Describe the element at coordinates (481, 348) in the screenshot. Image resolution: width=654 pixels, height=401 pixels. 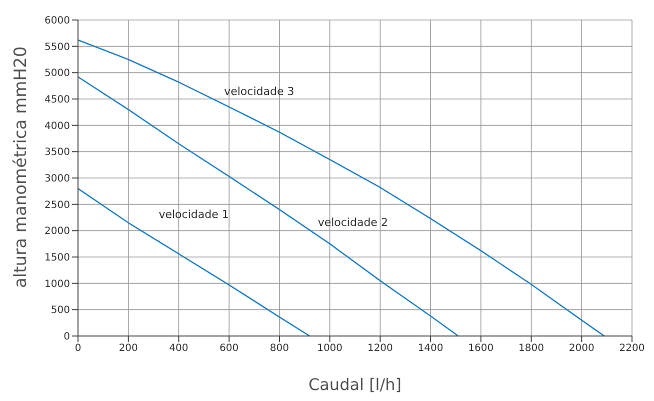
I see `x-tick-label: 1600` at that location.